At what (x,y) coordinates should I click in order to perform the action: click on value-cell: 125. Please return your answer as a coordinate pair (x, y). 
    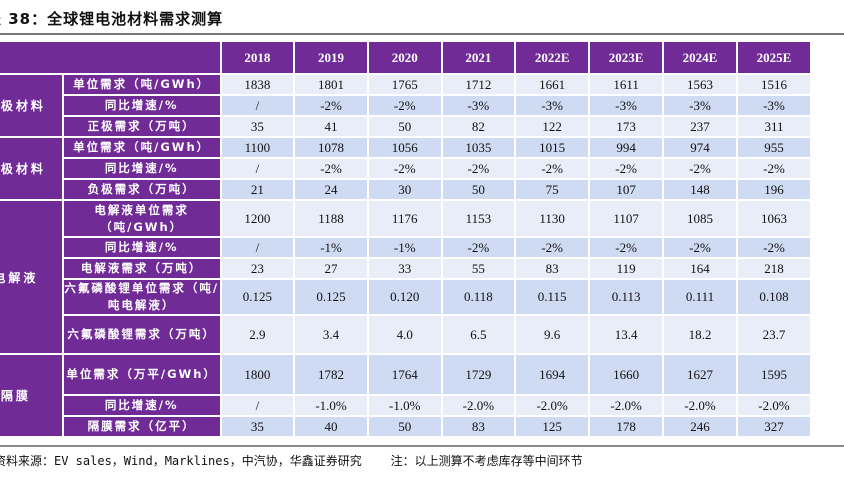
    Looking at the image, I should click on (552, 426).